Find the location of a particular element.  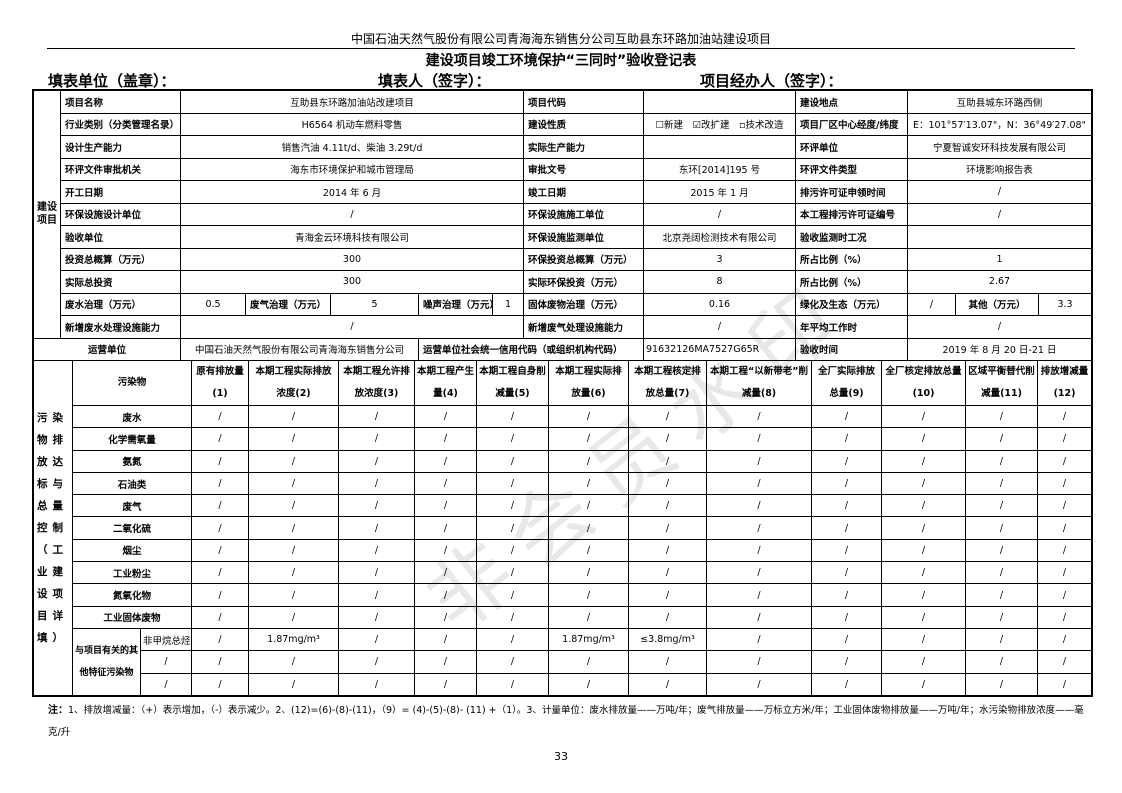

project-row: 开工日期 2014 年 6 月竣工日期 2015 年 1 月排污许可证申领时间 / is located at coordinates (563, 192).